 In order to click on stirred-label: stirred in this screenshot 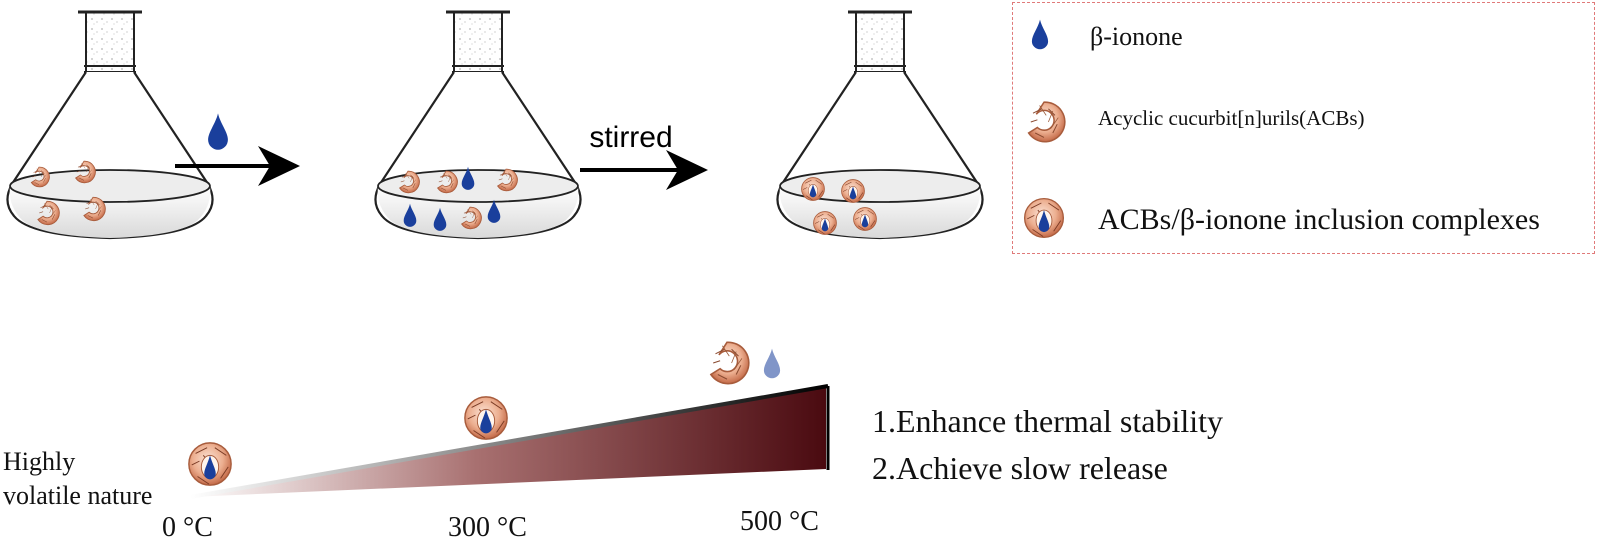, I will do `click(630, 137)`.